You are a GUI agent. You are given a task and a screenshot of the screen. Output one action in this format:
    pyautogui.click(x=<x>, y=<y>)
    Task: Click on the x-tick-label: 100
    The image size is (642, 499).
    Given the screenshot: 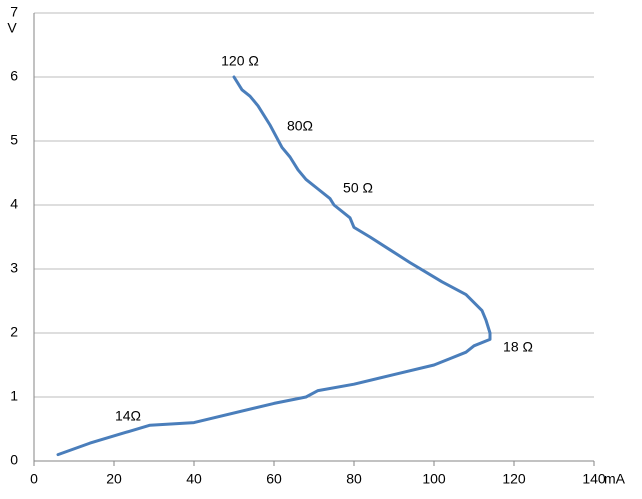 What is the action you would take?
    pyautogui.click(x=434, y=479)
    